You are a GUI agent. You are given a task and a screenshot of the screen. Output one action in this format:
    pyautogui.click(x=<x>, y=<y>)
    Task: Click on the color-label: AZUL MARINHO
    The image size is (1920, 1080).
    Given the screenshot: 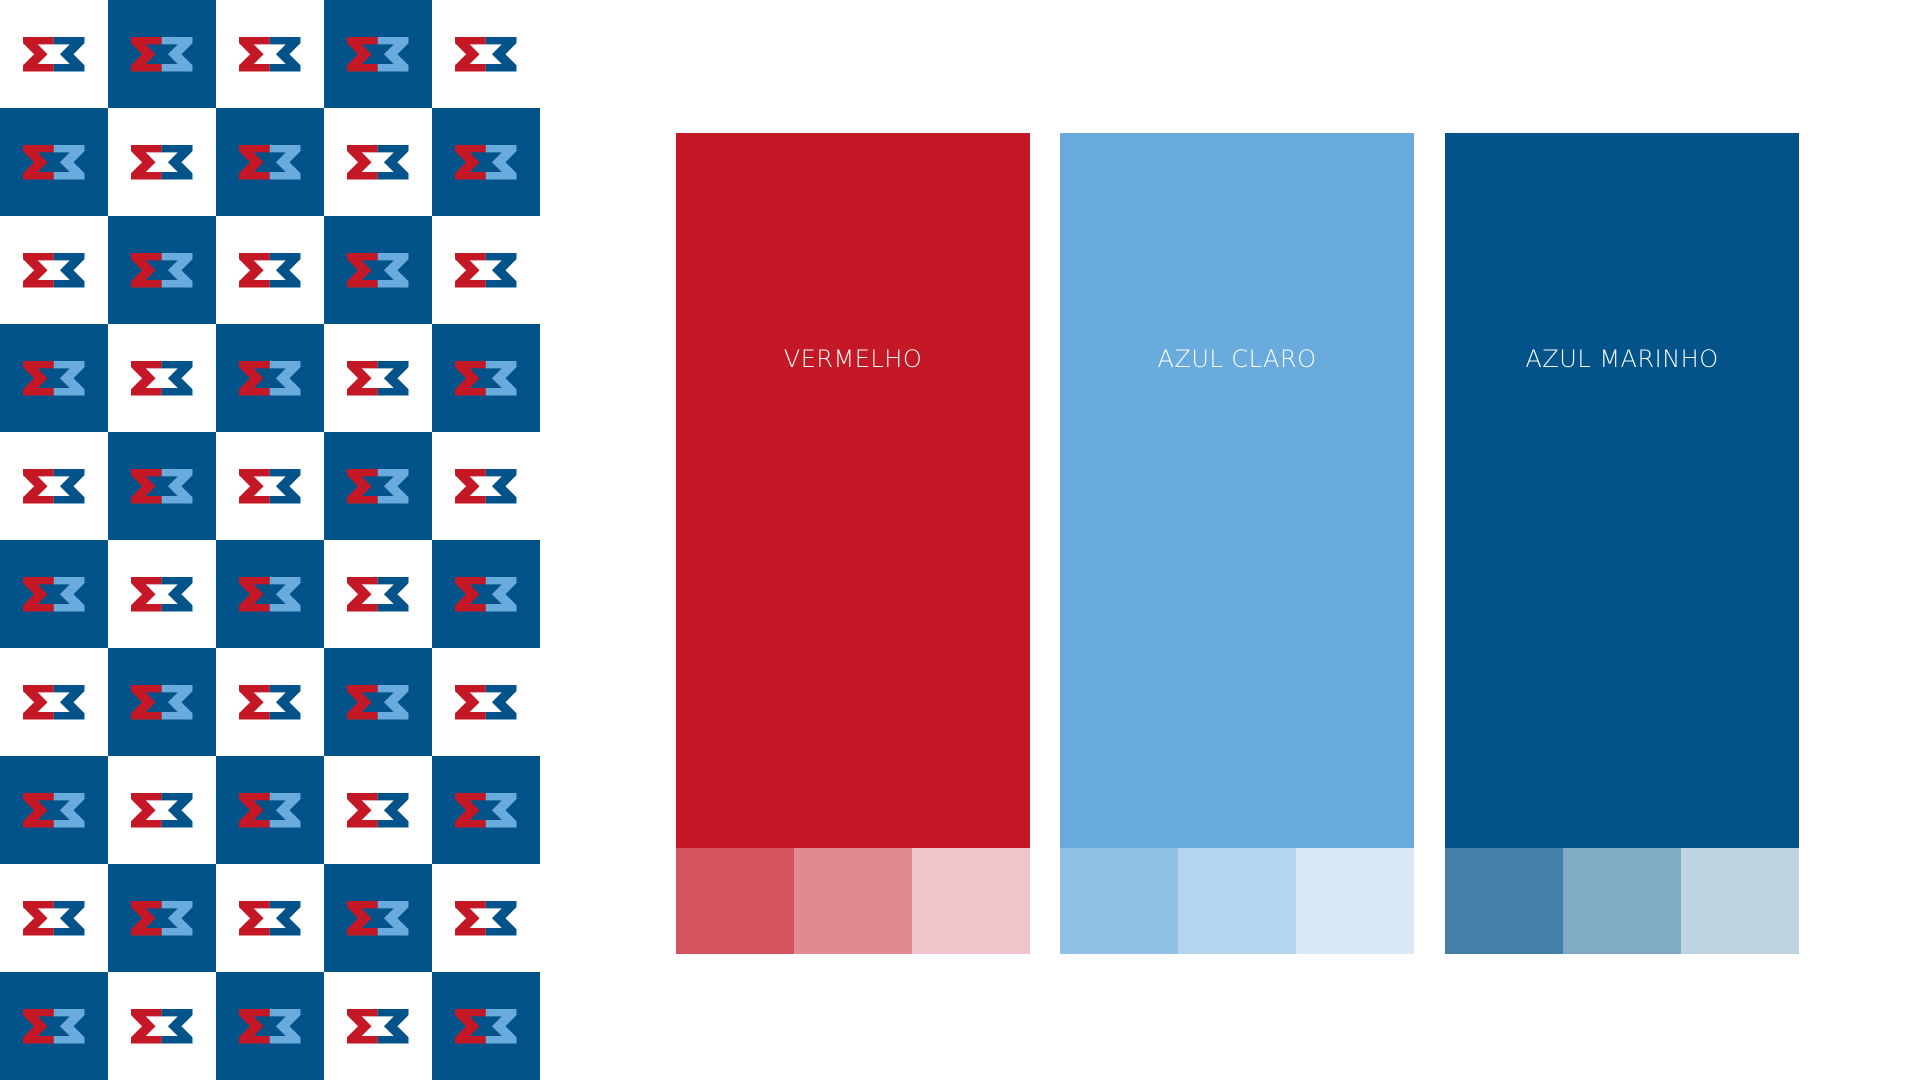 What is the action you would take?
    pyautogui.click(x=1622, y=359)
    